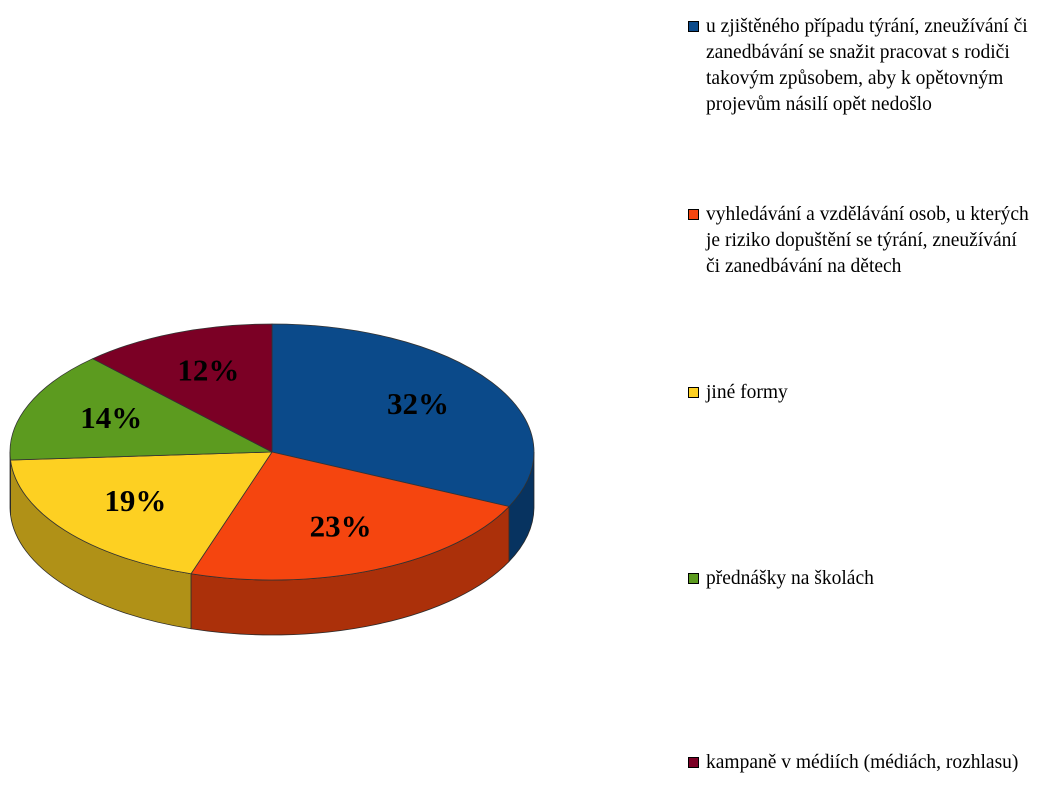 This screenshot has height=799, width=1039. I want to click on legend-label: jiné formy, so click(747, 392).